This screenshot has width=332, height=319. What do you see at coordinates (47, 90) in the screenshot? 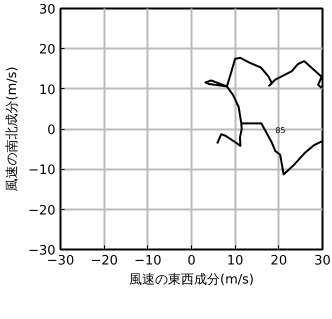
I see `y-tick-label: 10` at bounding box center [47, 90].